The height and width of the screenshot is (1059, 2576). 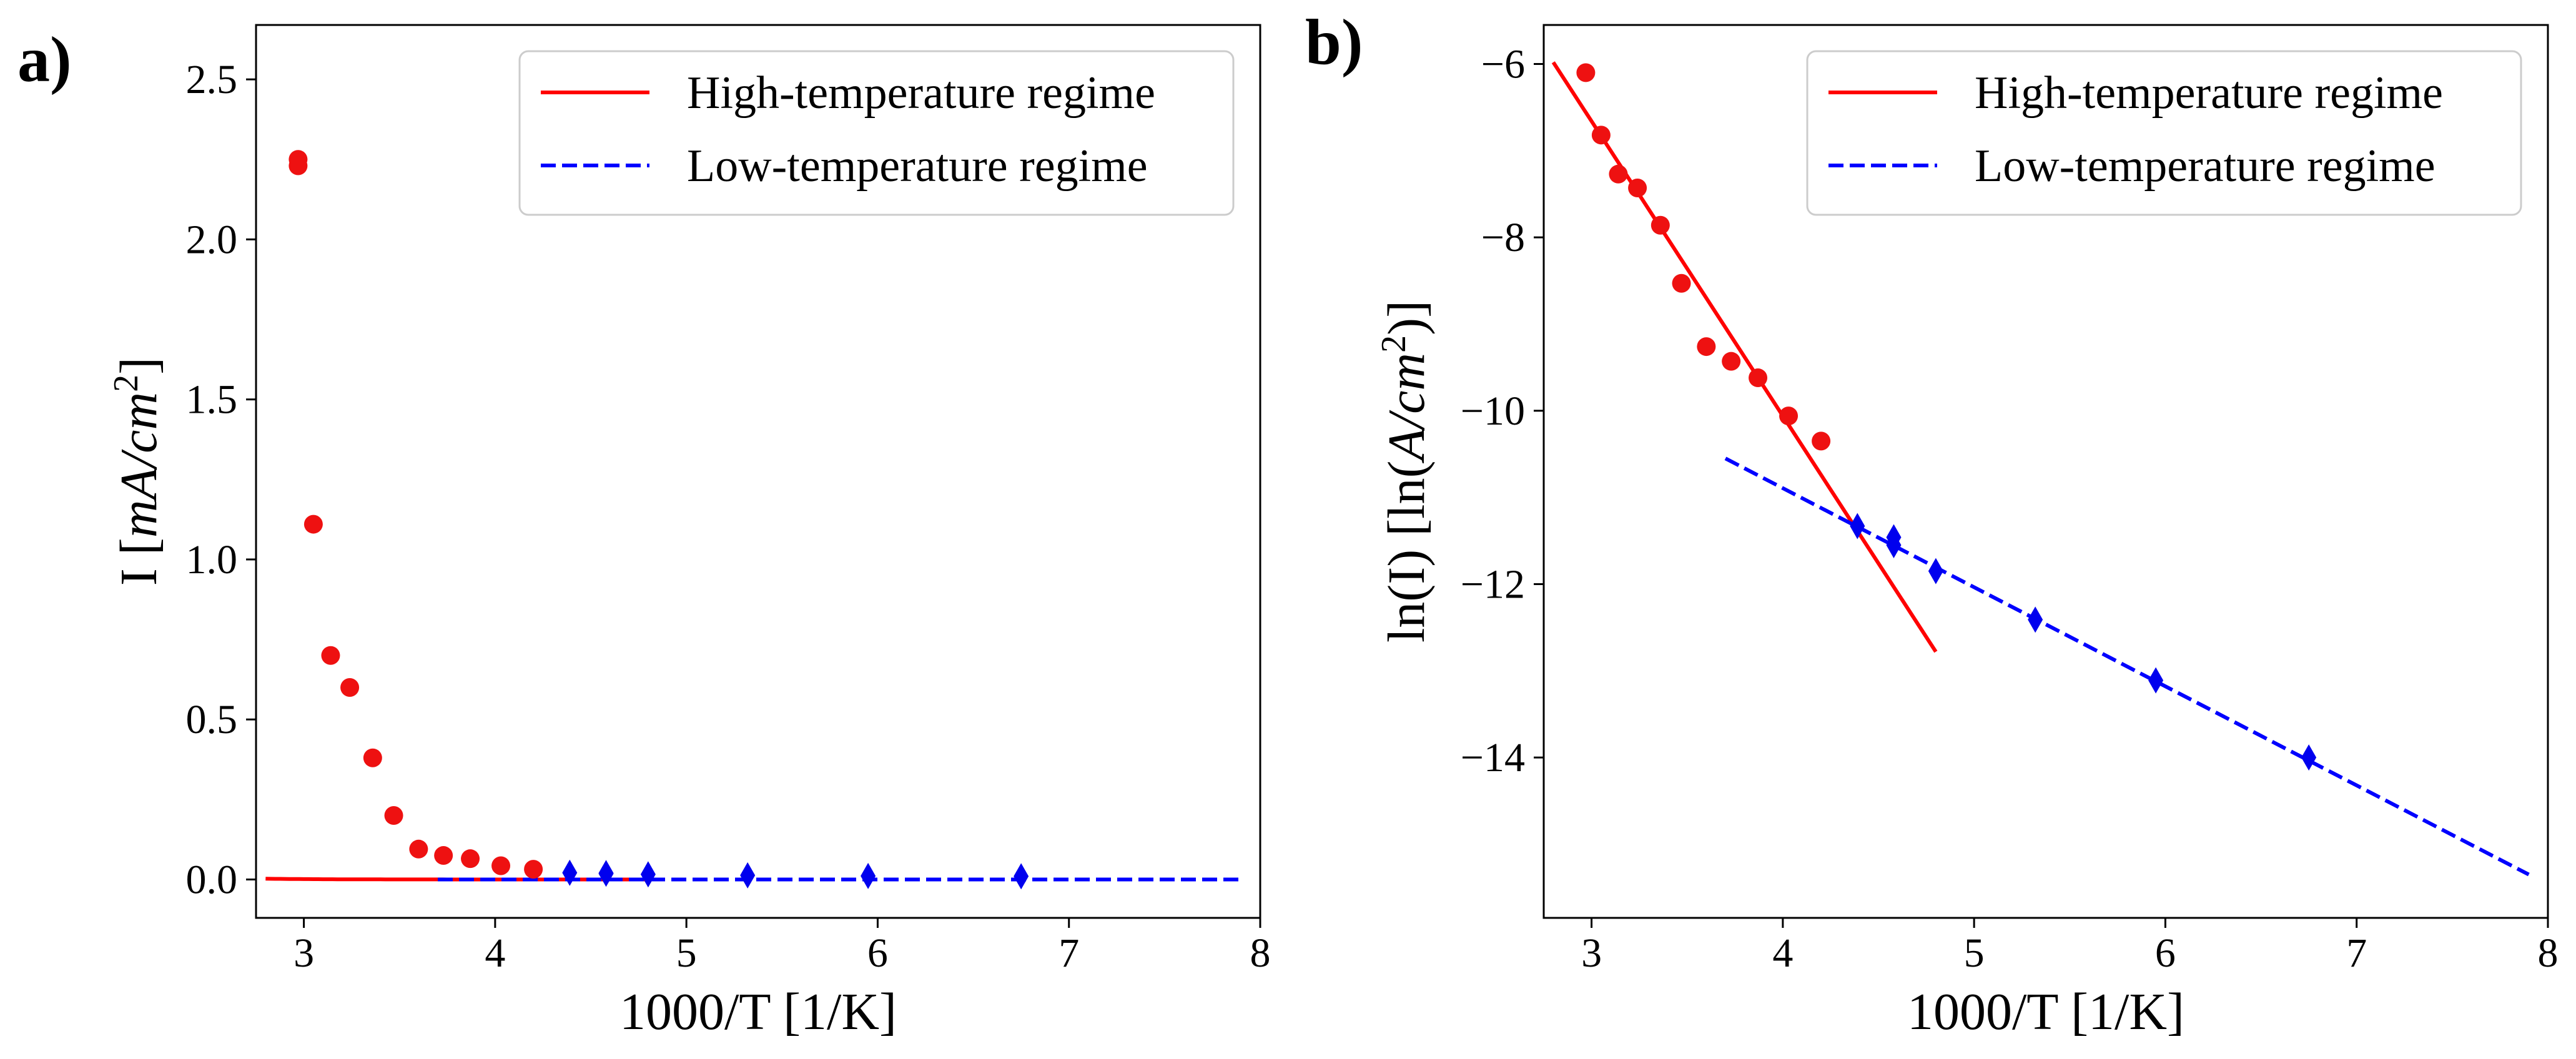 I want to click on y-tick-label: 2.5, so click(x=212, y=79).